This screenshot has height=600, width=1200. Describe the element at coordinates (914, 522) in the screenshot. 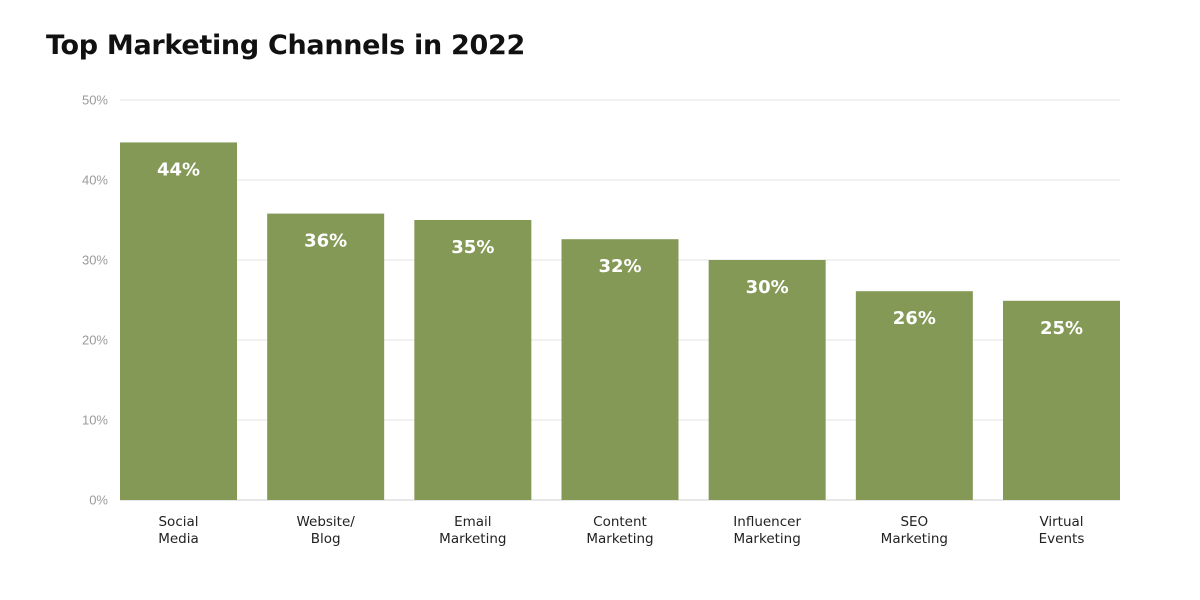

I see `x-category-label: SEO` at that location.